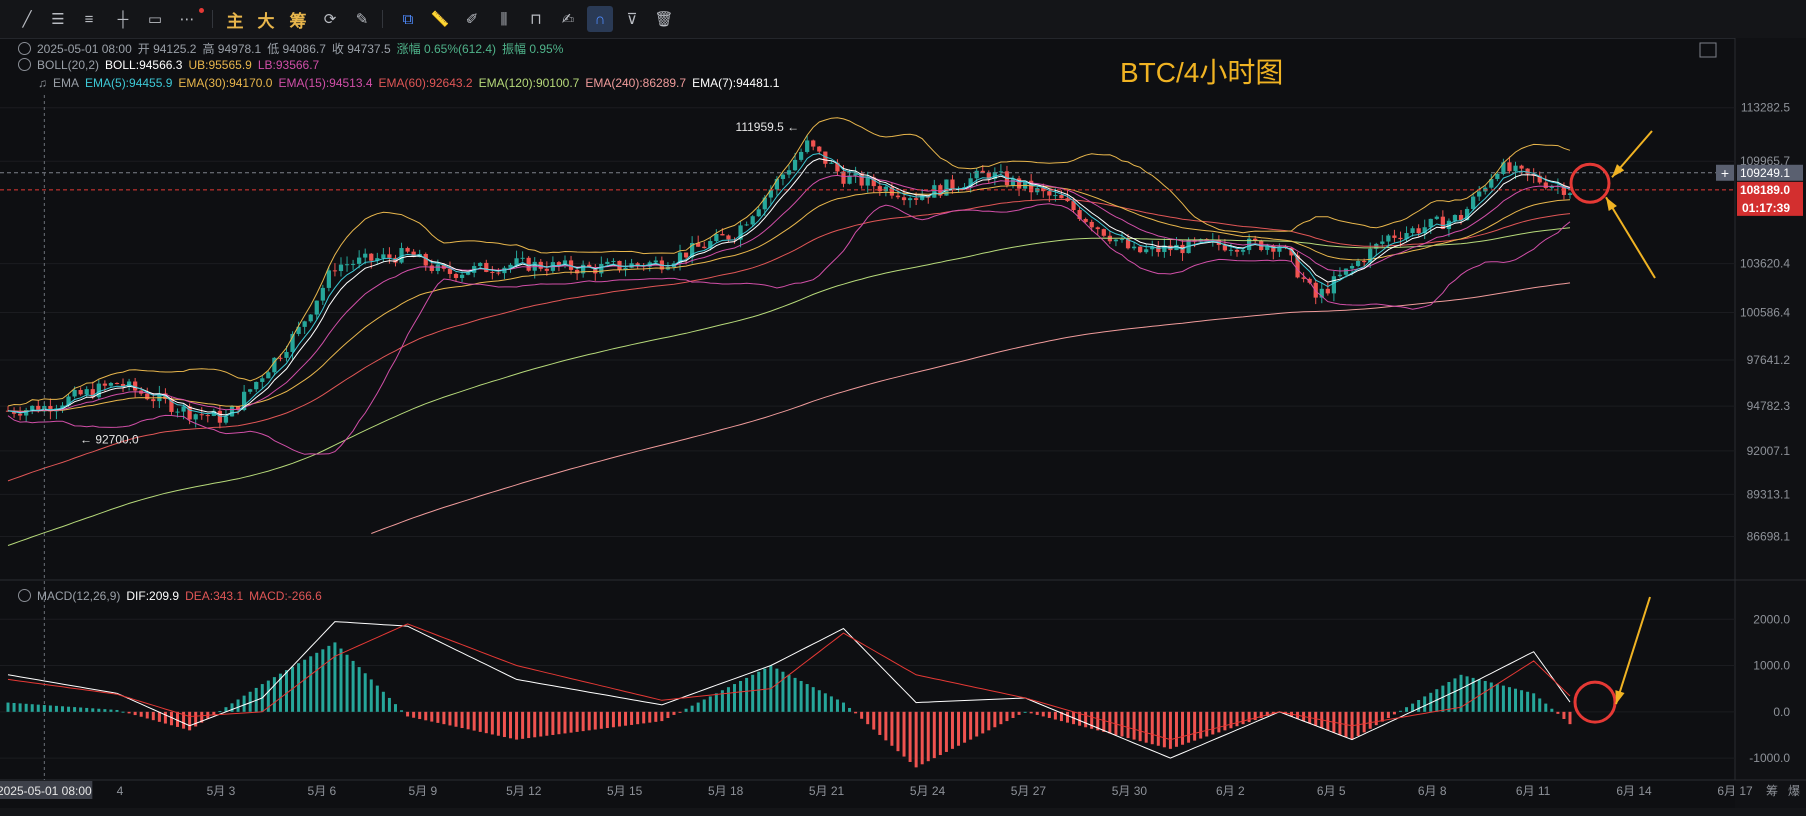 The height and width of the screenshot is (816, 1806). Describe the element at coordinates (27, 19) in the screenshot. I see `line-tool-icon: ╱` at that location.